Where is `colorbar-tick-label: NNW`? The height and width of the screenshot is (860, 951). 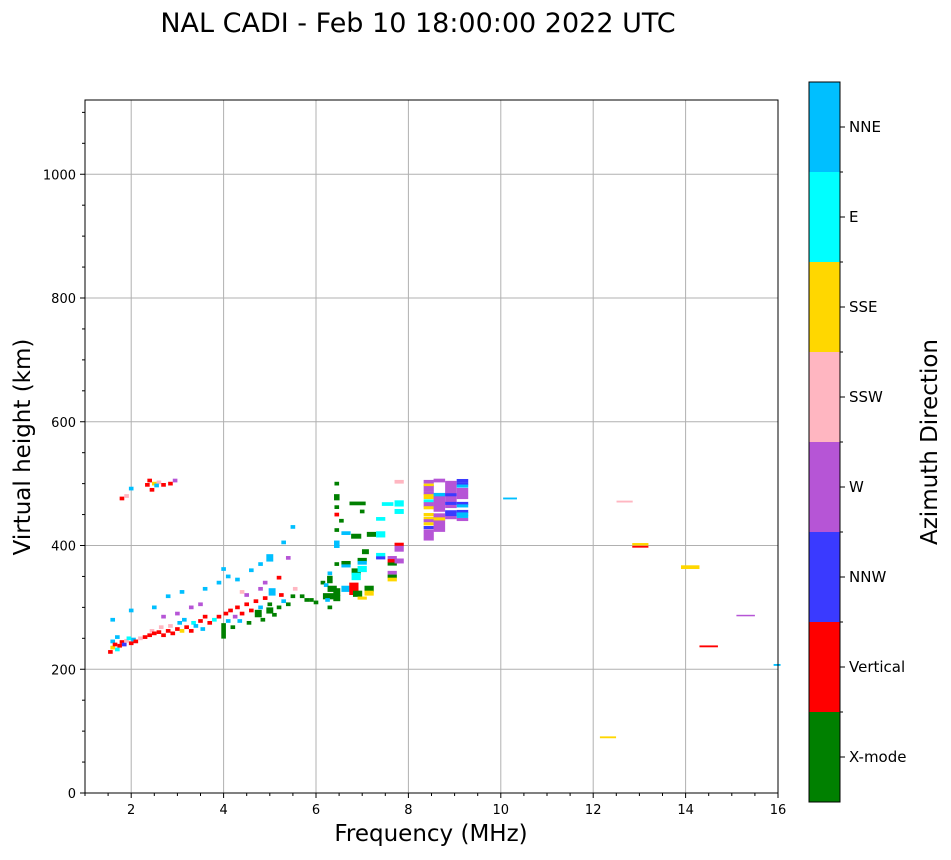
colorbar-tick-label: NNW is located at coordinates (867, 577).